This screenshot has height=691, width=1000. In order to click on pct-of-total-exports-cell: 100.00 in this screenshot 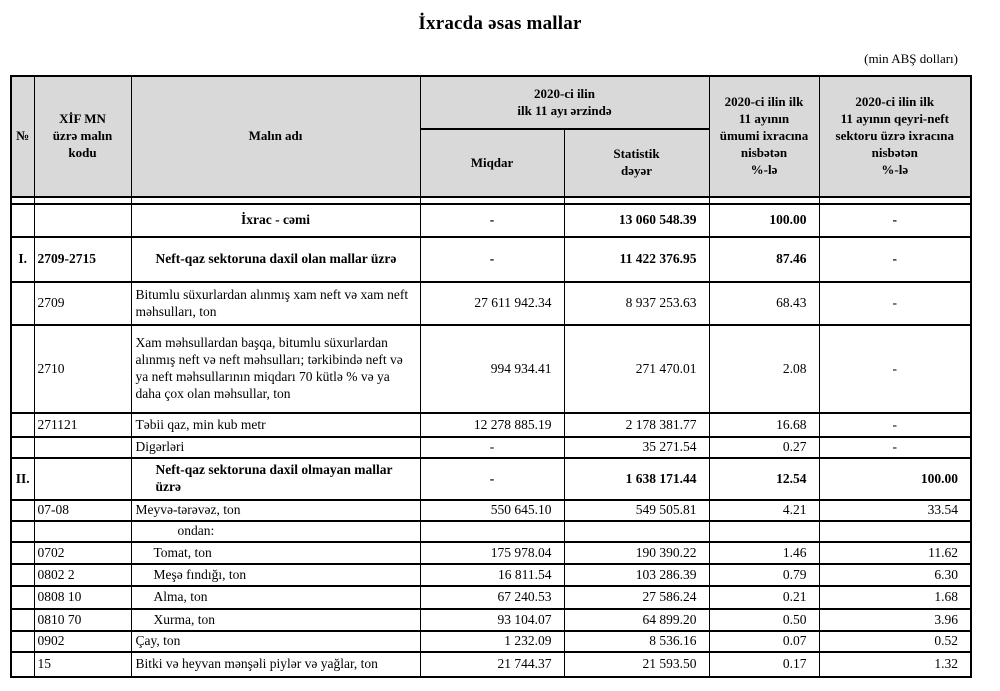, I will do `click(764, 220)`.